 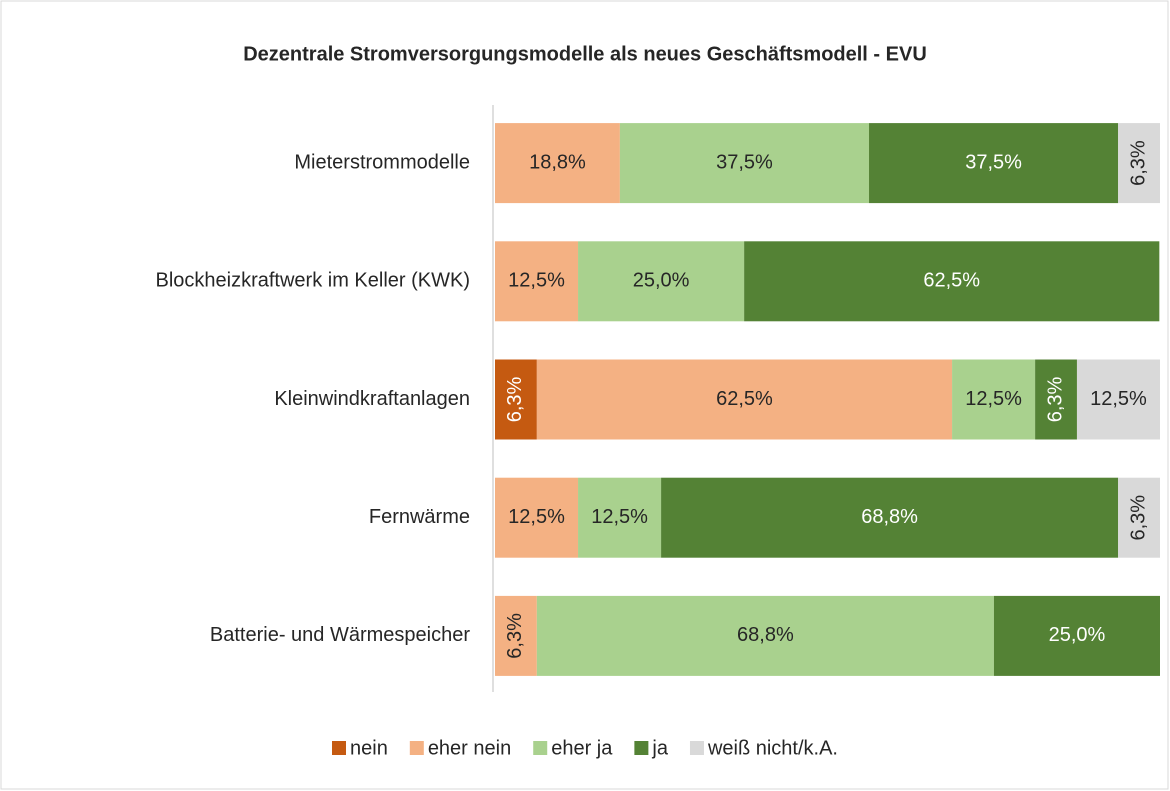 What do you see at coordinates (772, 748) in the screenshot?
I see `legend-label: weiß nicht/k.A.` at bounding box center [772, 748].